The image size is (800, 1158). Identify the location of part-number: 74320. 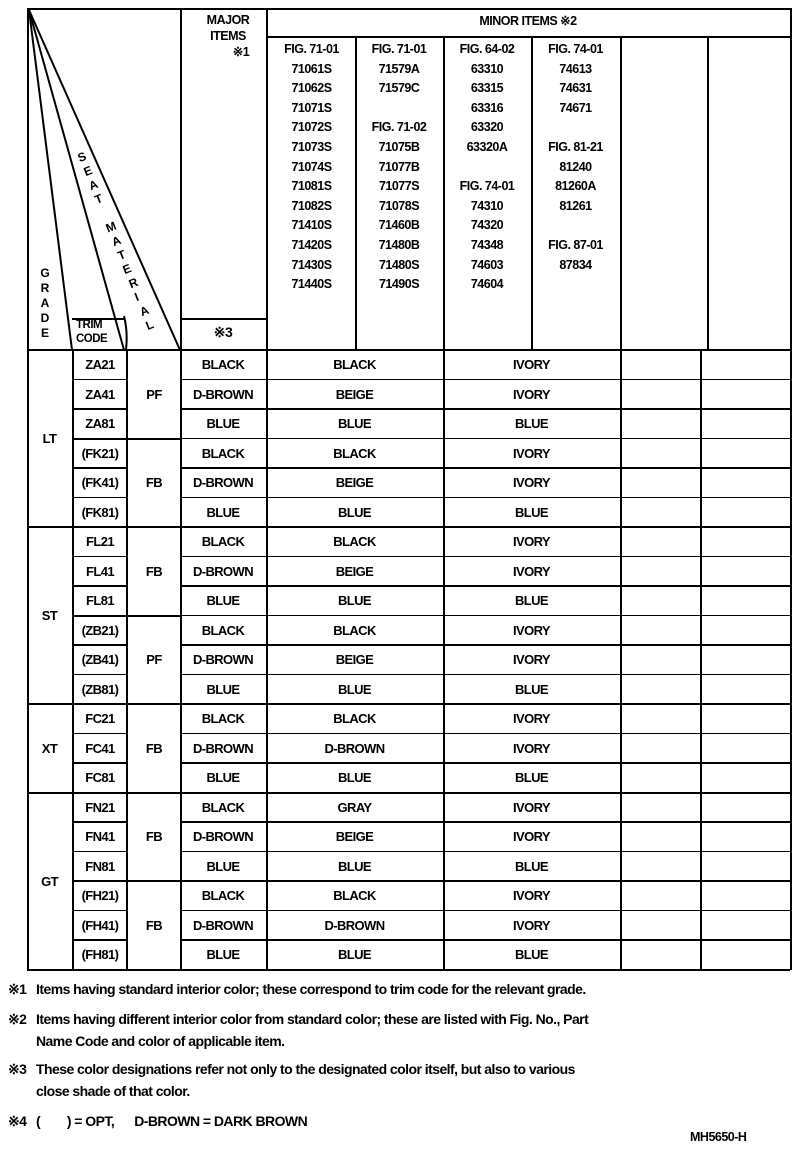
(487, 225).